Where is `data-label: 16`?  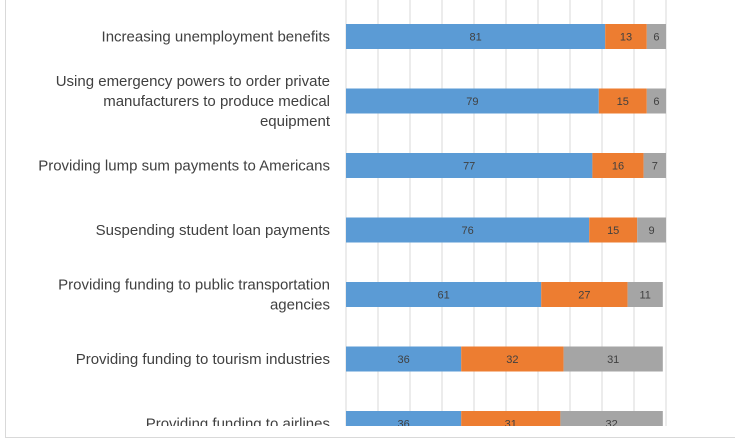 data-label: 16 is located at coordinates (618, 167).